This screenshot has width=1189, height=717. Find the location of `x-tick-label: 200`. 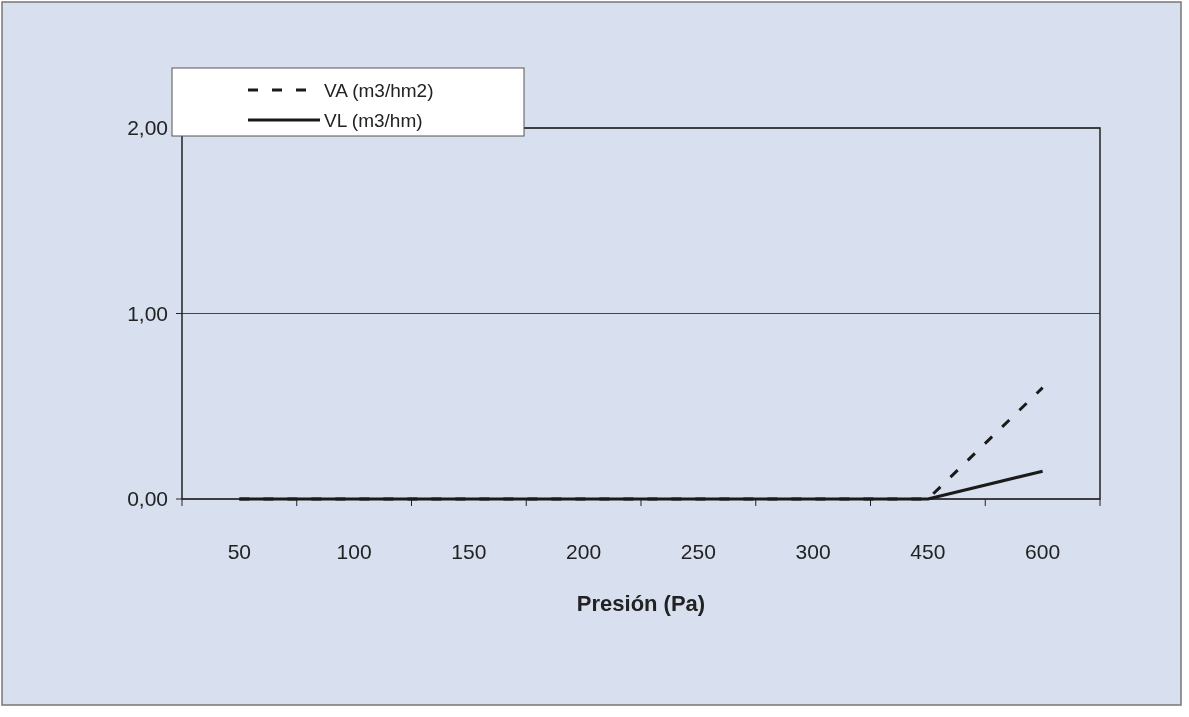

x-tick-label: 200 is located at coordinates (584, 551).